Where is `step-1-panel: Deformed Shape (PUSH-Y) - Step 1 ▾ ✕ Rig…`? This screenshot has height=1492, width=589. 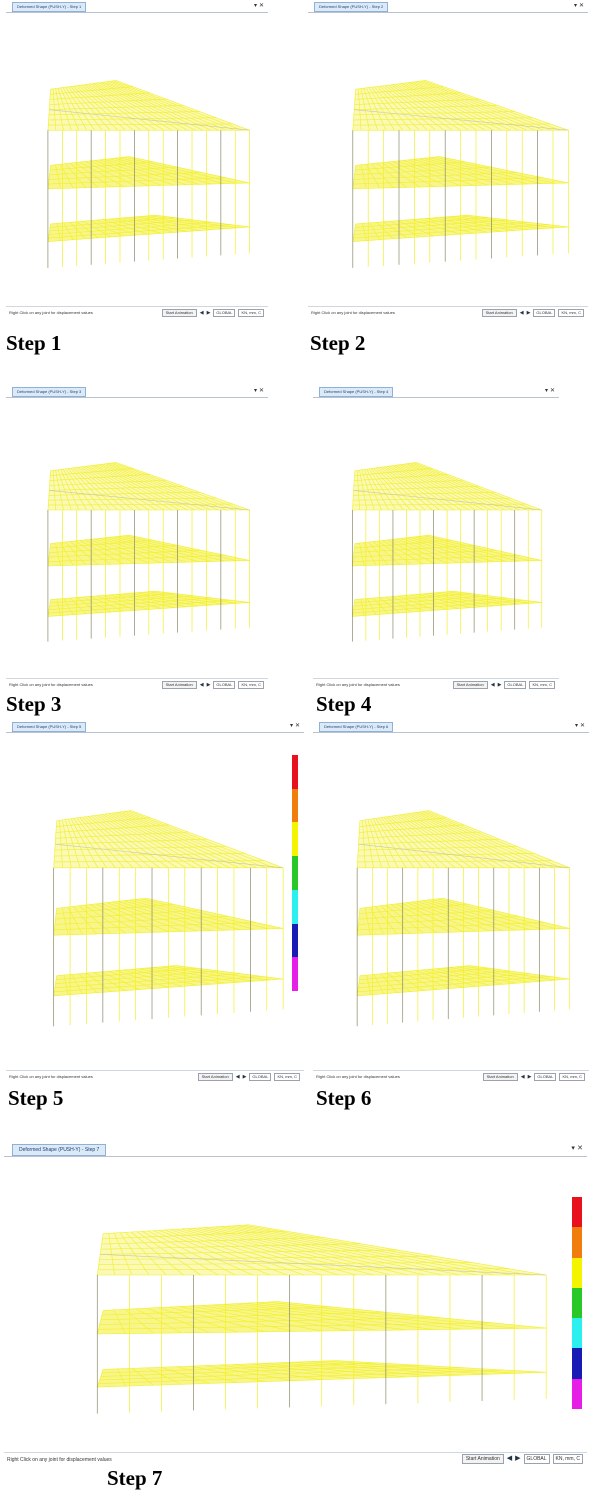 step-1-panel: Deformed Shape (PUSH-Y) - Step 1 ▾ ✕ Rig… is located at coordinates (137, 159).